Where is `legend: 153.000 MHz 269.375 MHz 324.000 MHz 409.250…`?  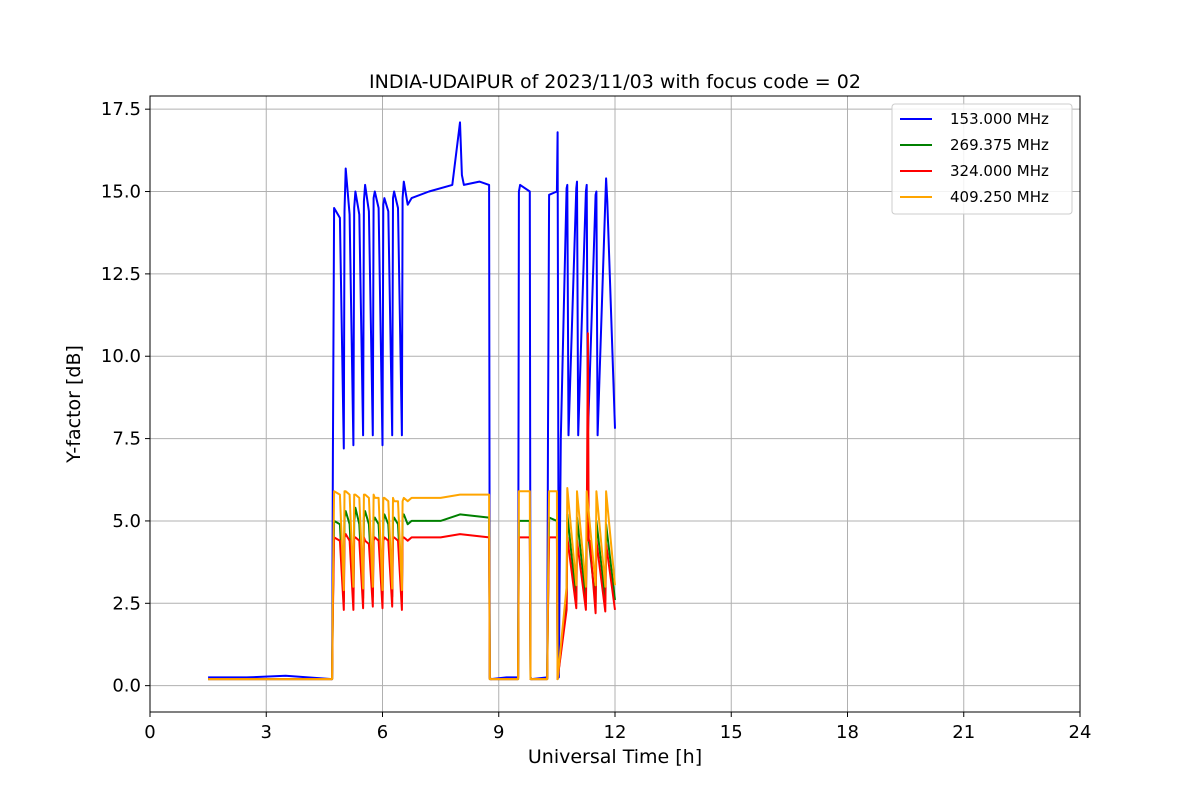
legend: 153.000 MHz 269.375 MHz 324.000 MHz 409.250… is located at coordinates (982, 159).